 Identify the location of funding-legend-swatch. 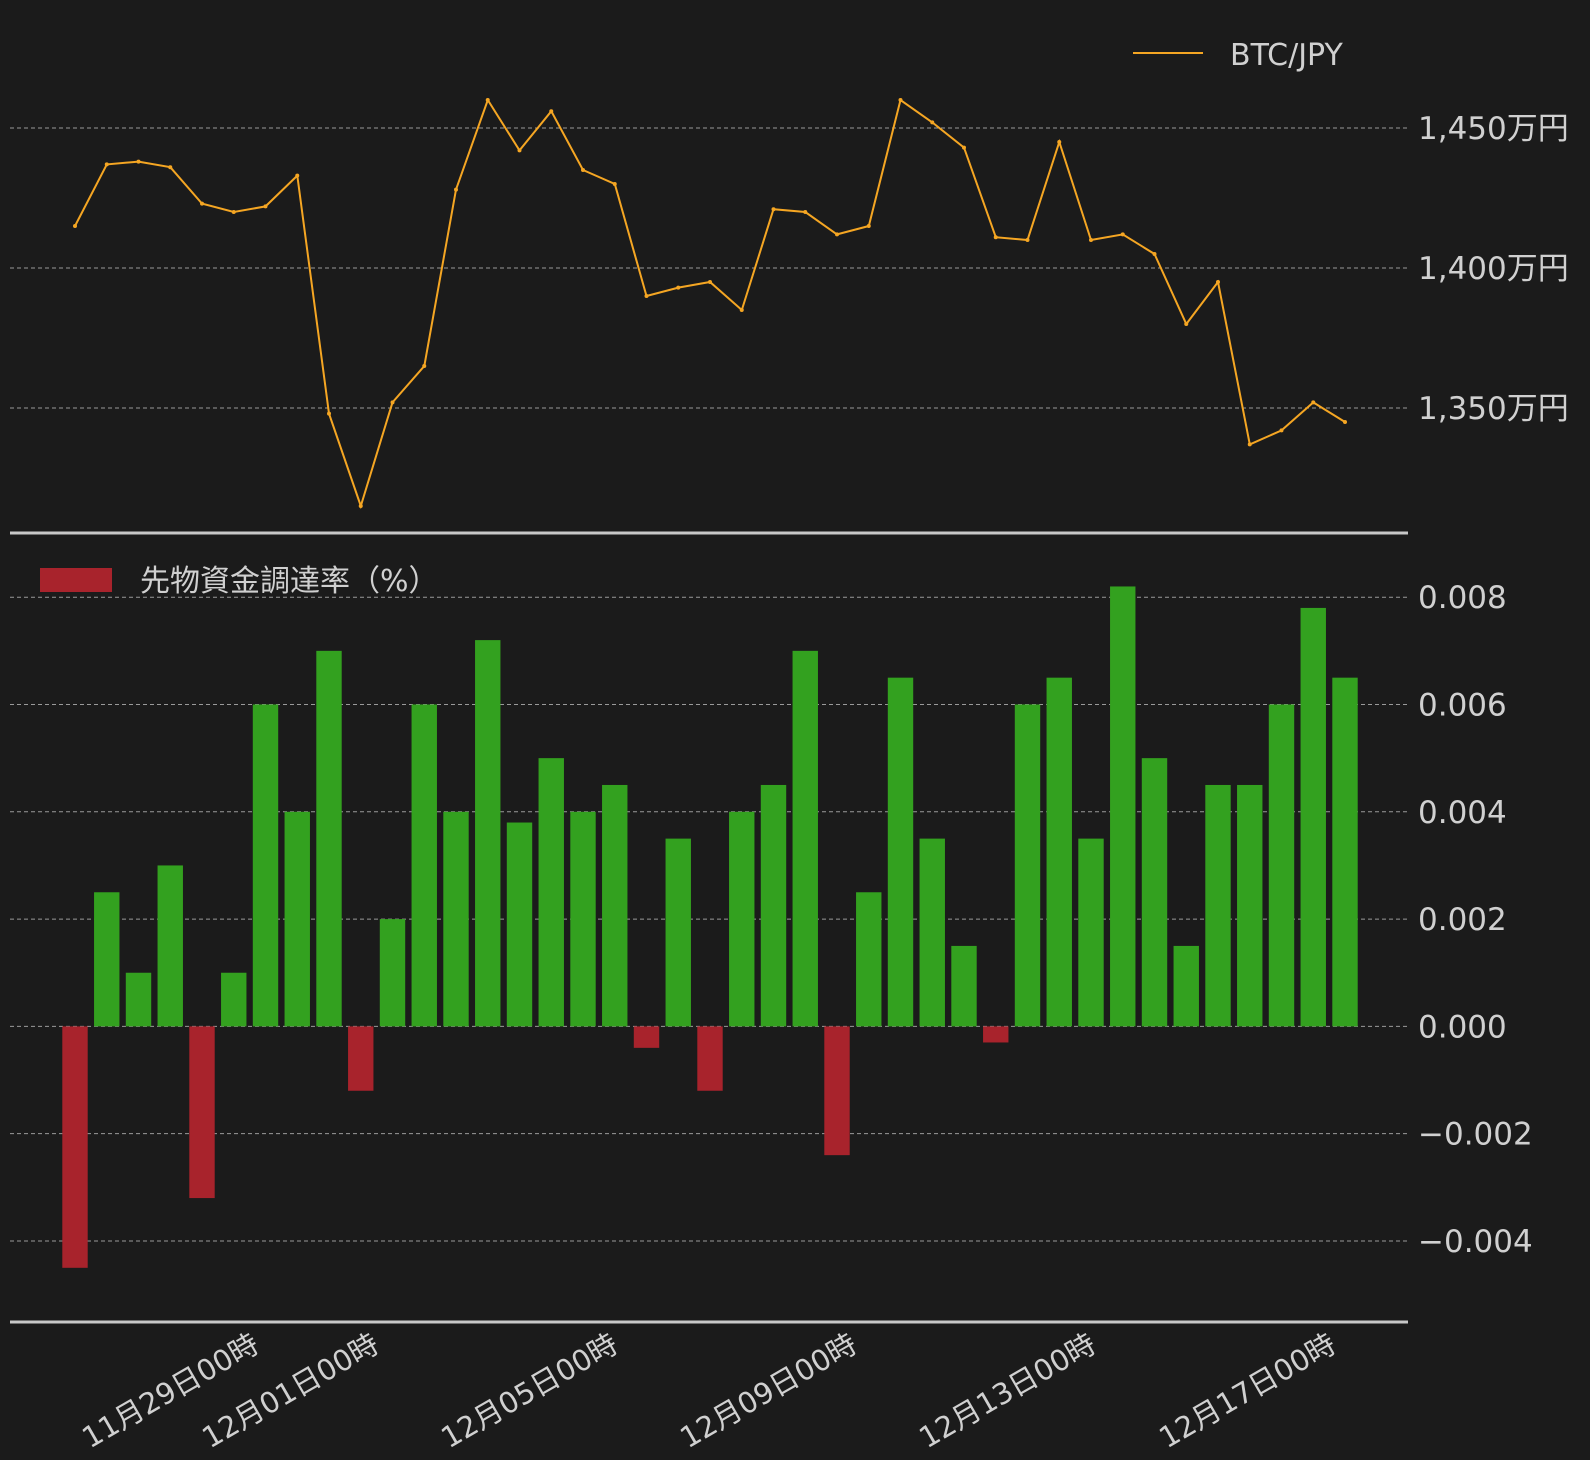
(76, 580).